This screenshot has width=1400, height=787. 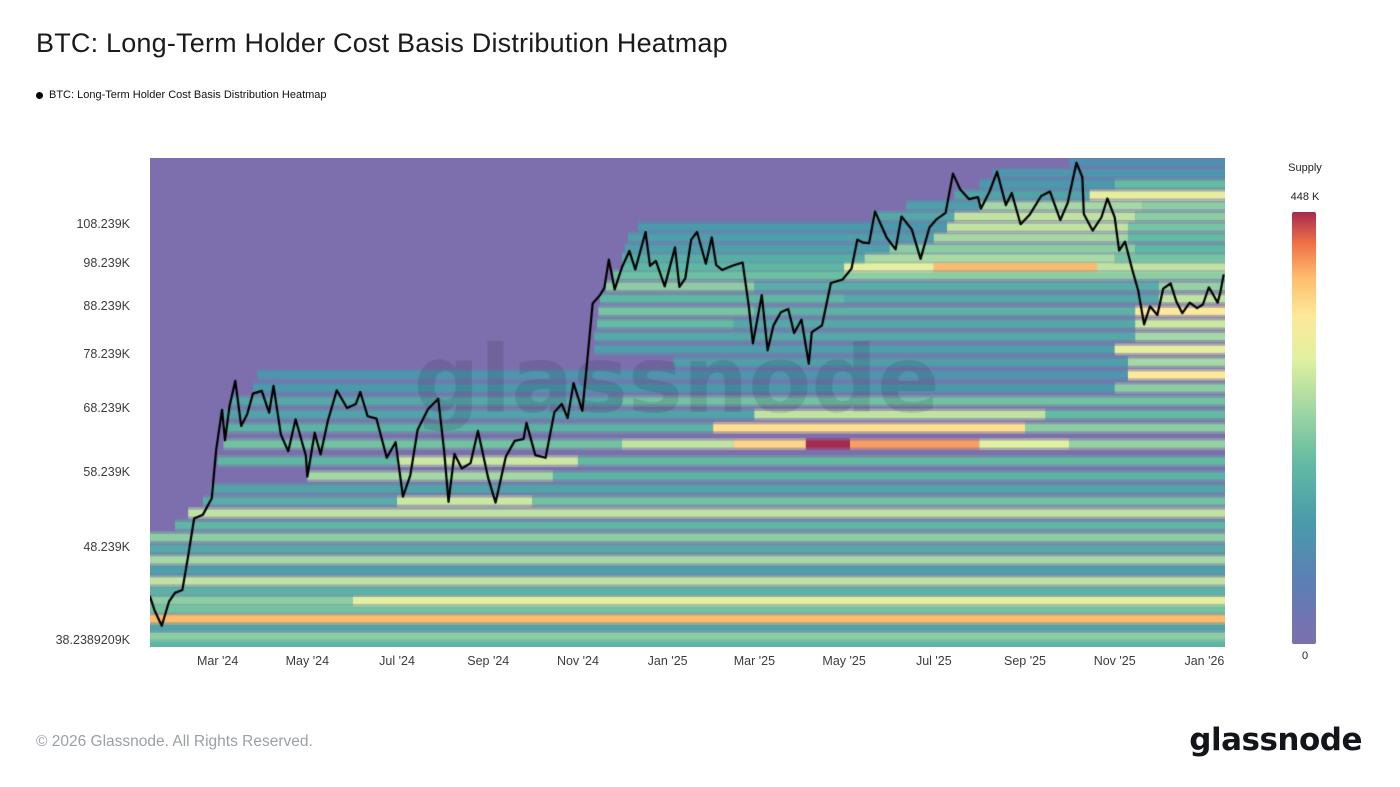 What do you see at coordinates (844, 661) in the screenshot?
I see `x-axis-tick-label: May '25` at bounding box center [844, 661].